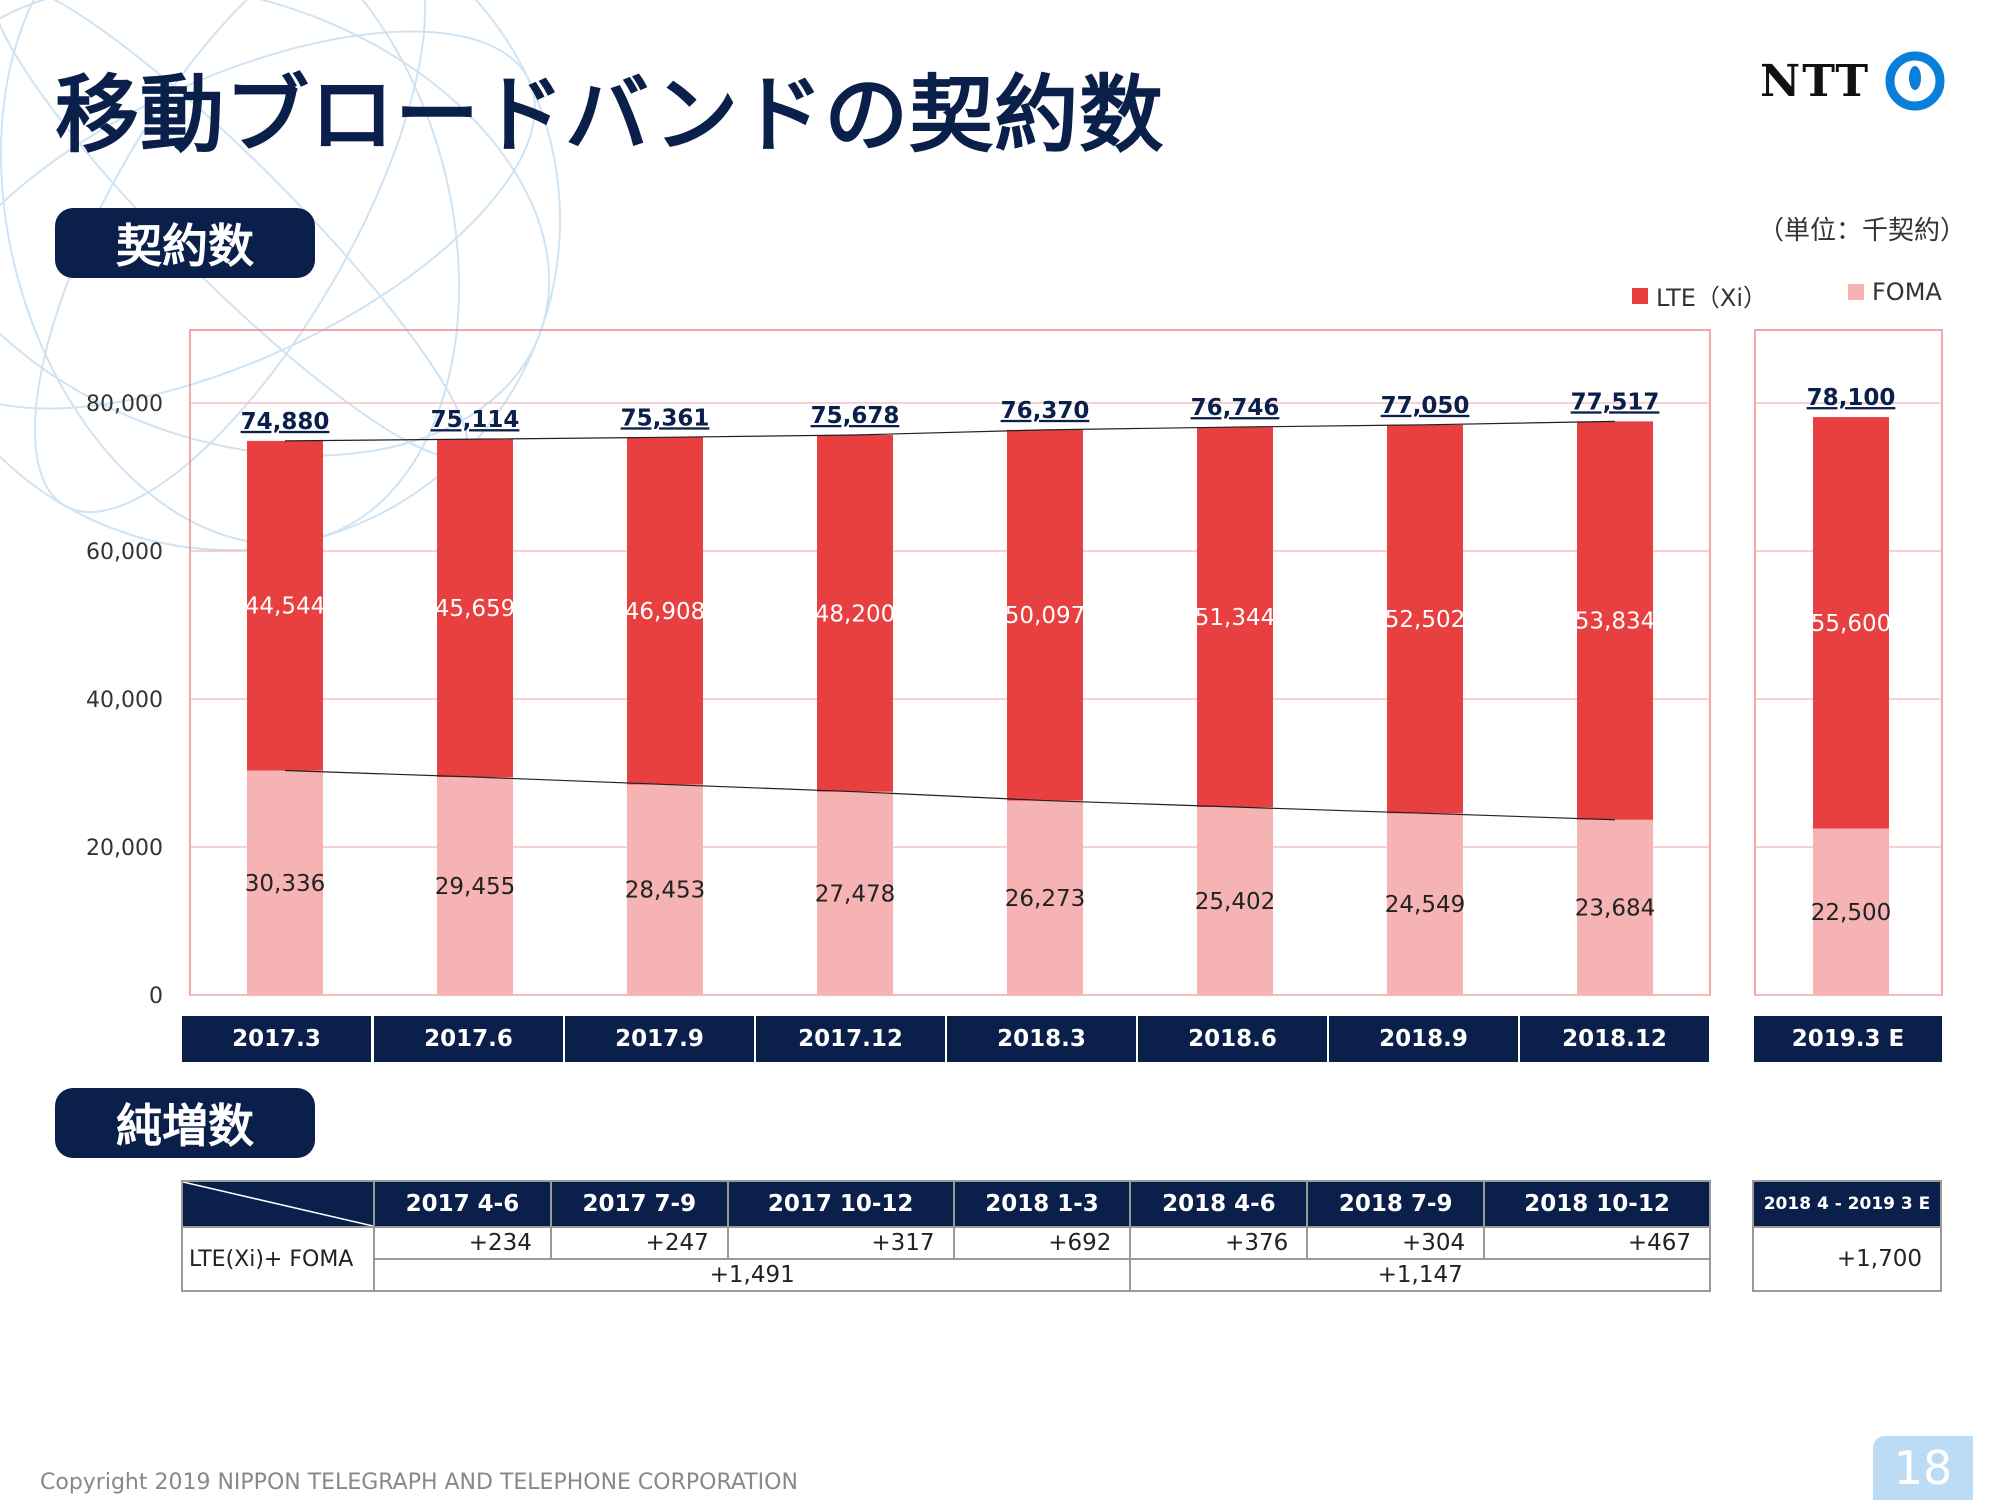 The height and width of the screenshot is (1500, 2000). What do you see at coordinates (1907, 292) in the screenshot?
I see `legend-label-foma: FOMA` at bounding box center [1907, 292].